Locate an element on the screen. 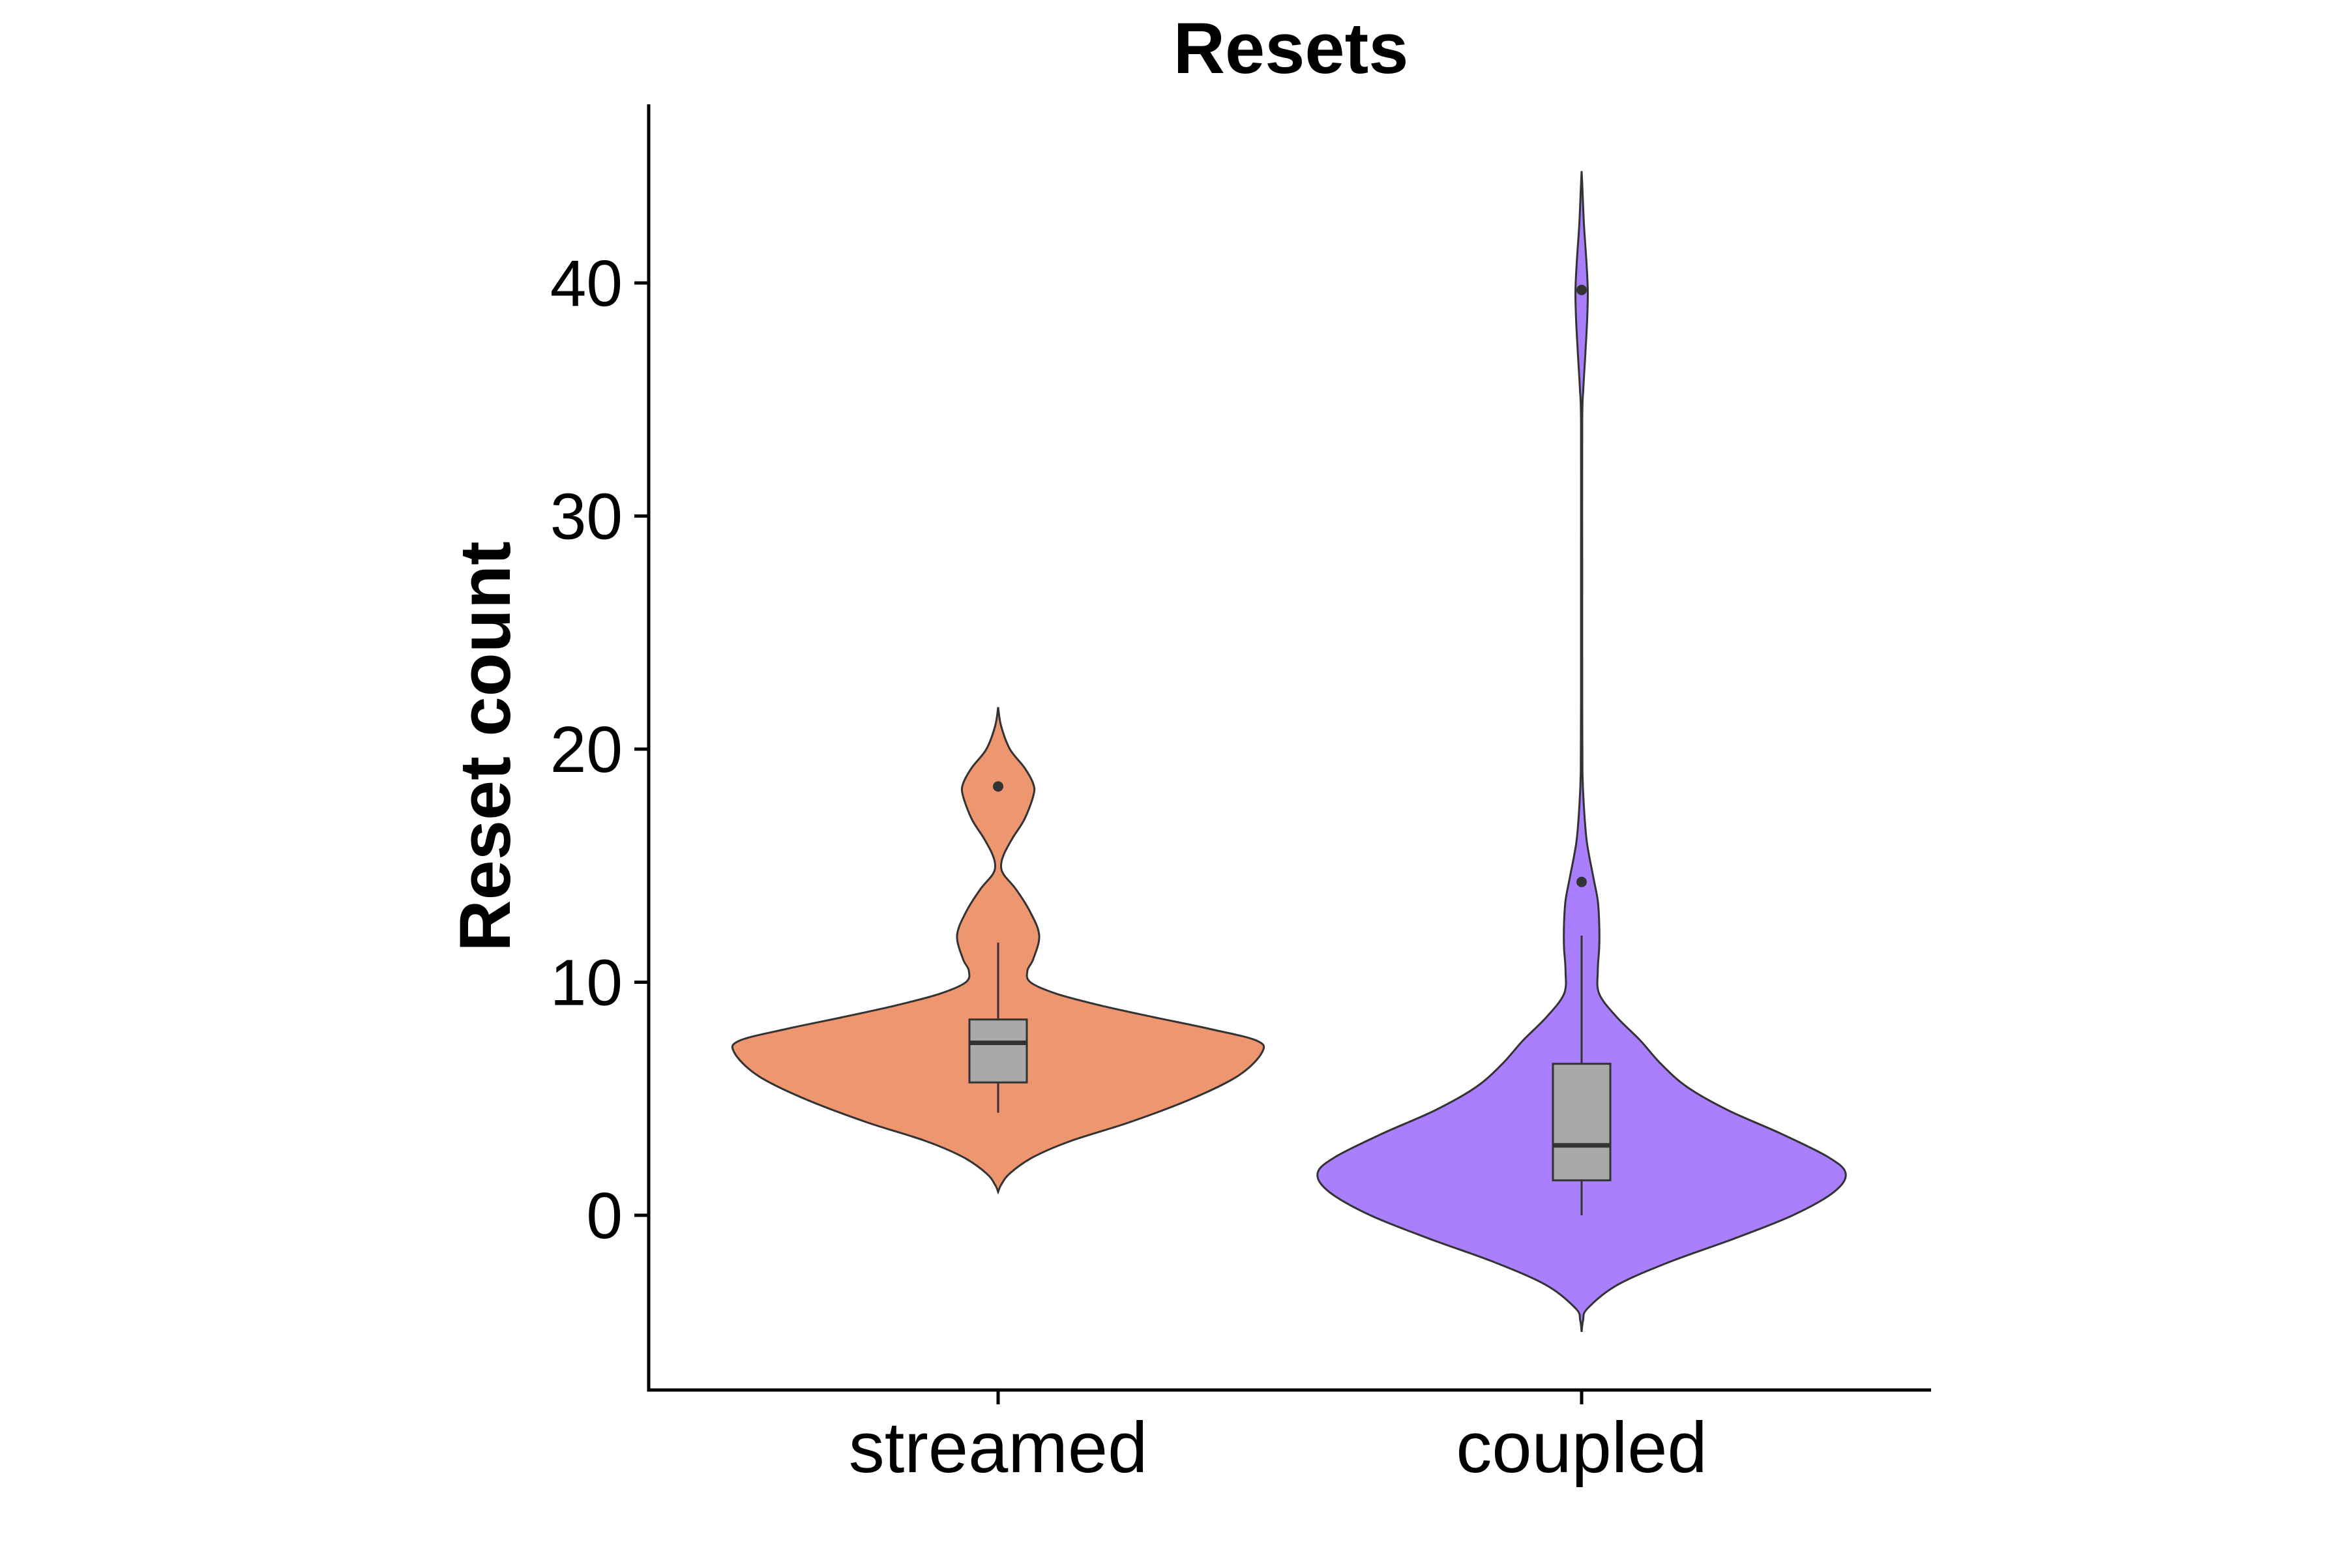 The width and height of the screenshot is (2347, 1568). y-tick-label-0: 0 is located at coordinates (604, 1216).